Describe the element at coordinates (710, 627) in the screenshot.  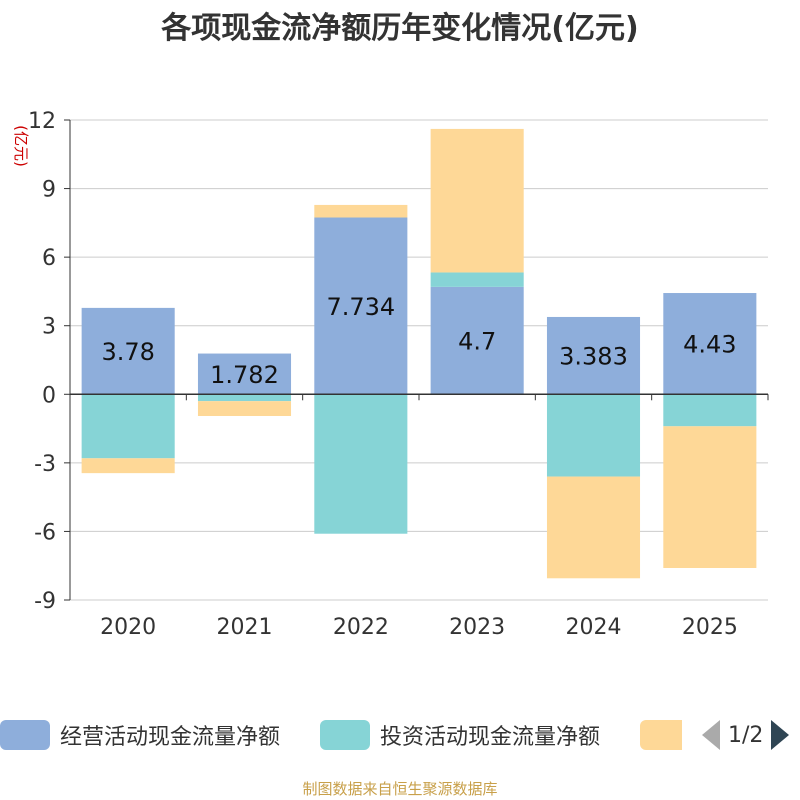
I see `x-tick-label: 2025` at that location.